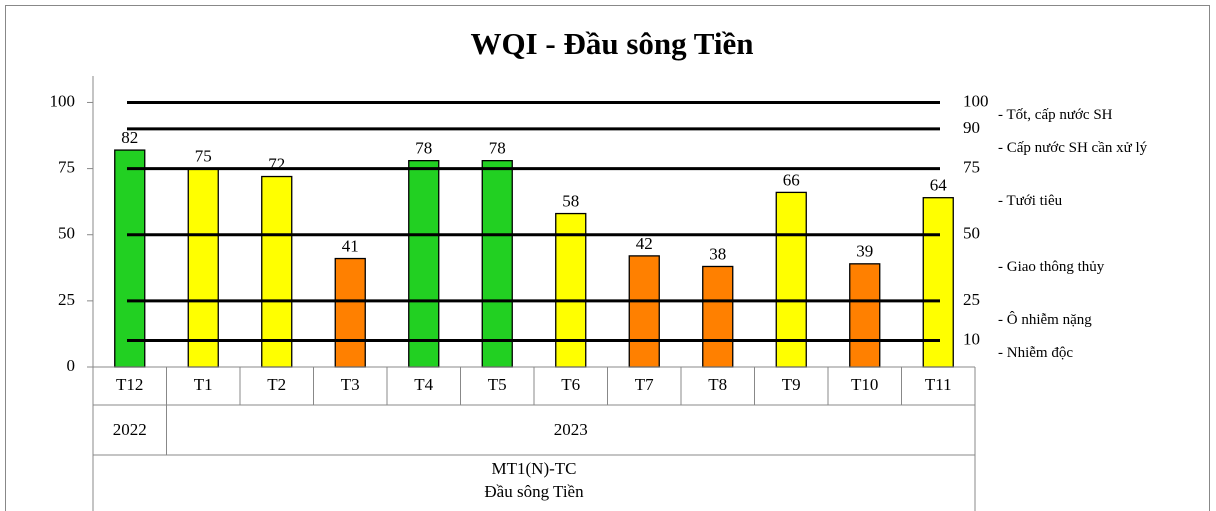  I want to click on zone-label: - Ô nhiễm nặng, so click(1045, 319).